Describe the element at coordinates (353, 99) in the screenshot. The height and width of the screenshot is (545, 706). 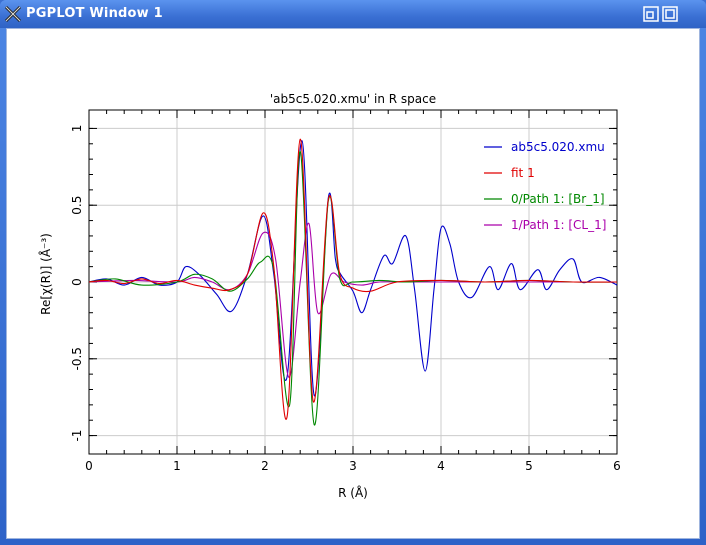
I see `chart-title: 'ab5c5.020.xmu' in R space` at that location.